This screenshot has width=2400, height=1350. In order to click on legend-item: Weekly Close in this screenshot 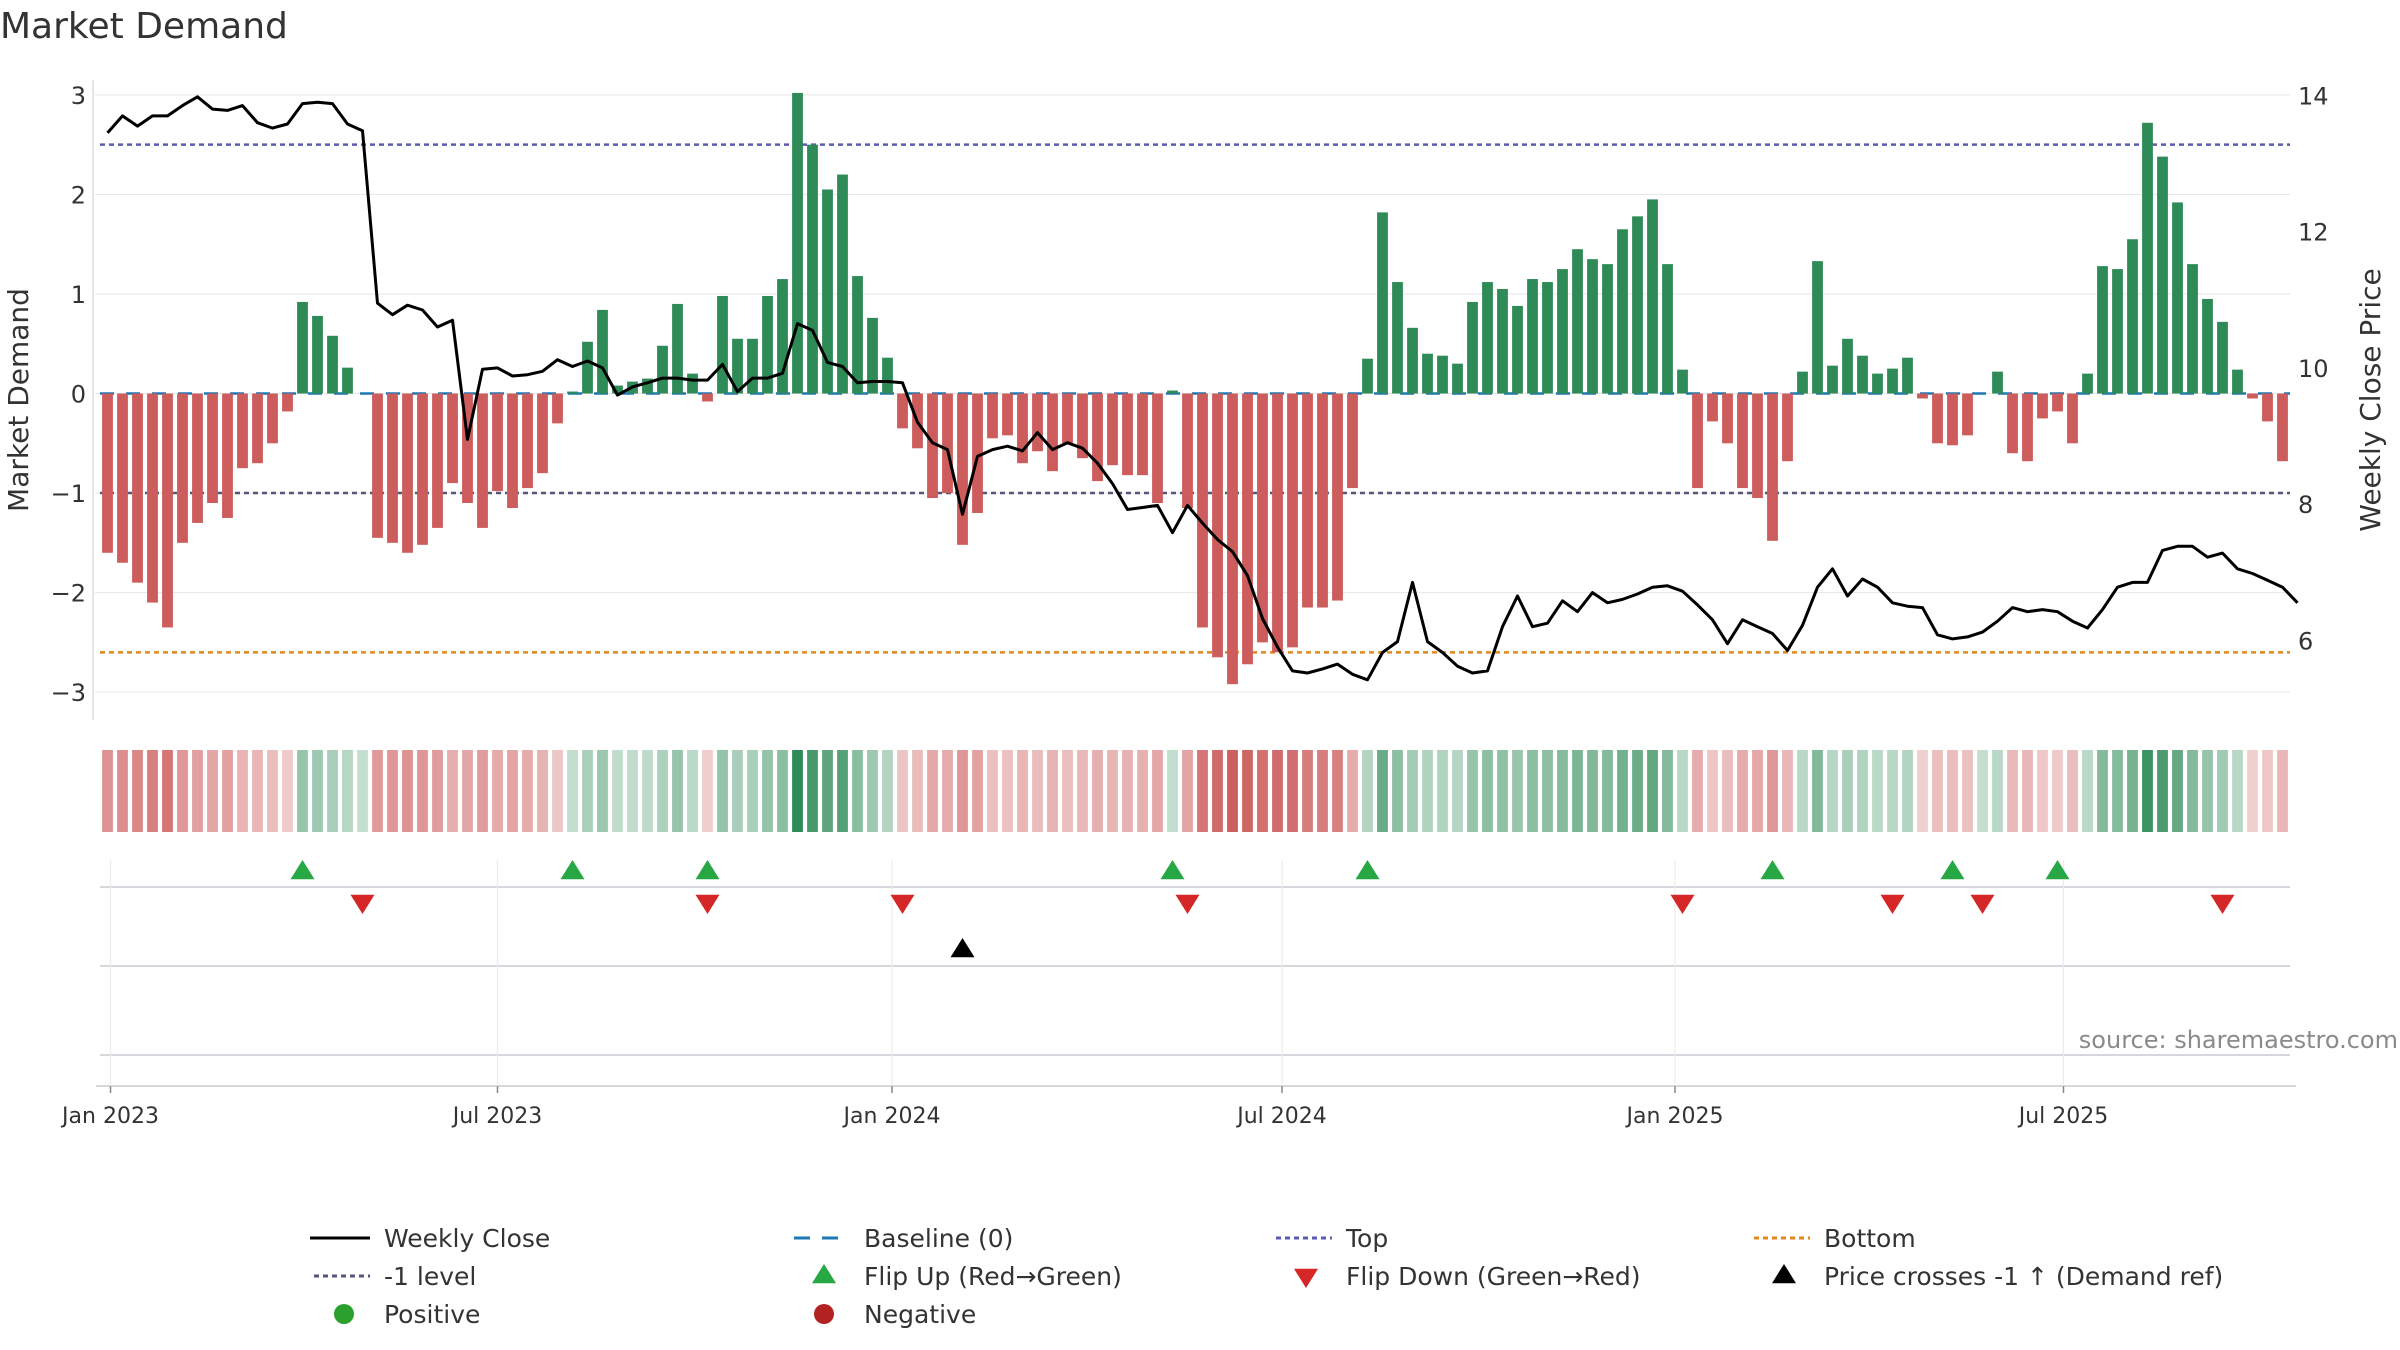, I will do `click(430, 1238)`.